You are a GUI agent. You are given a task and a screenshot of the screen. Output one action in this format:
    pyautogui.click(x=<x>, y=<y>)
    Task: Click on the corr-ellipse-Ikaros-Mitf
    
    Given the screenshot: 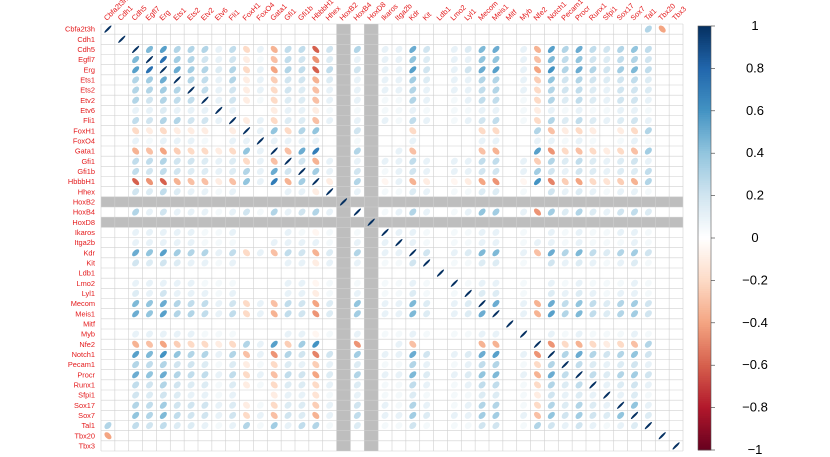 What is the action you would take?
    pyautogui.click(x=510, y=232)
    